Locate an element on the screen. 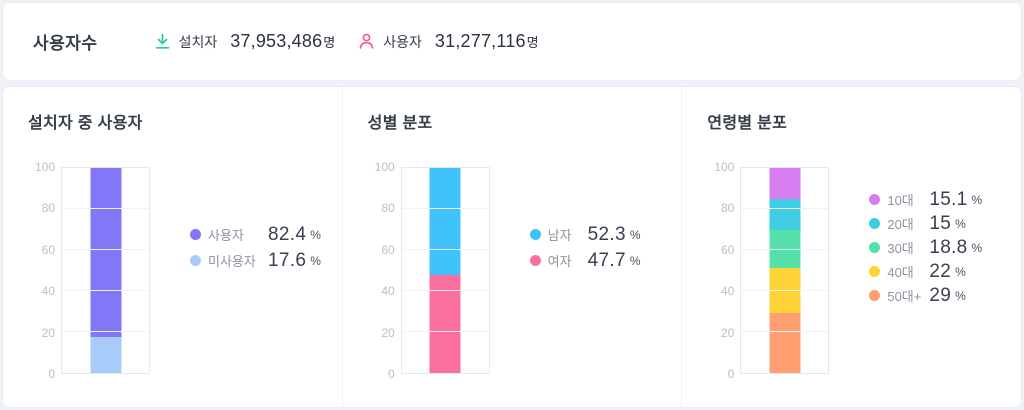 Image resolution: width=1024 pixels, height=410 pixels. legend-column: 남자 52.3% 여자 47.7% is located at coordinates (585, 270).